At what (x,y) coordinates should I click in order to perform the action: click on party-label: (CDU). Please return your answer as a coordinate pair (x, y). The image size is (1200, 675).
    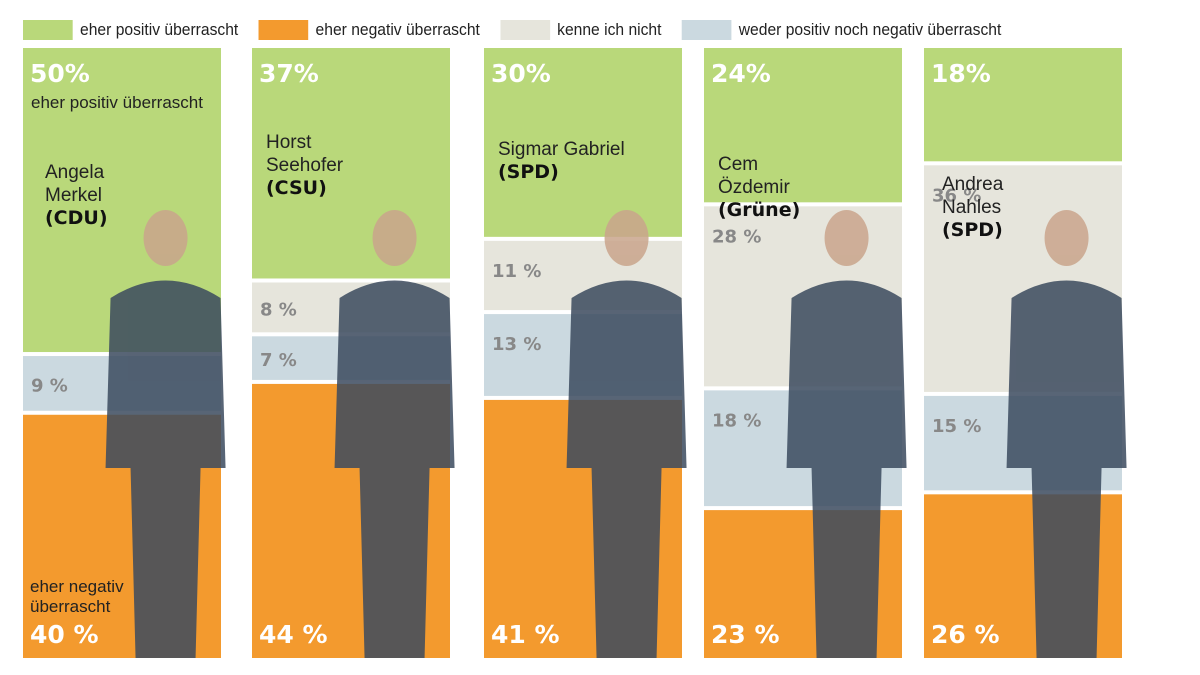
    Looking at the image, I should click on (76, 218).